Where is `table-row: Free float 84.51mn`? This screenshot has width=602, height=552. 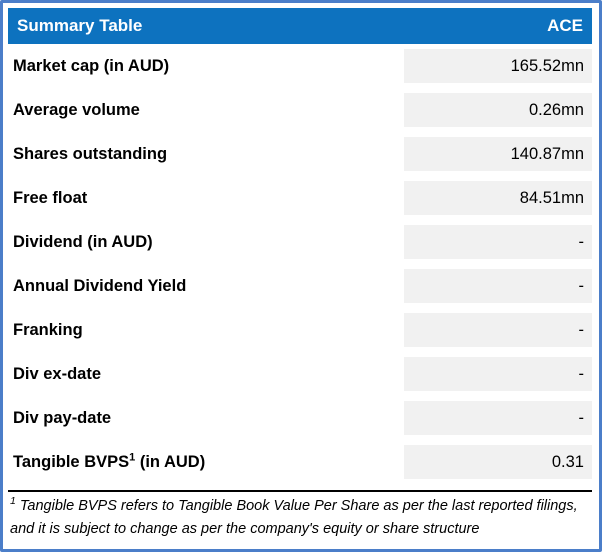
table-row: Free float 84.51mn is located at coordinates (300, 198).